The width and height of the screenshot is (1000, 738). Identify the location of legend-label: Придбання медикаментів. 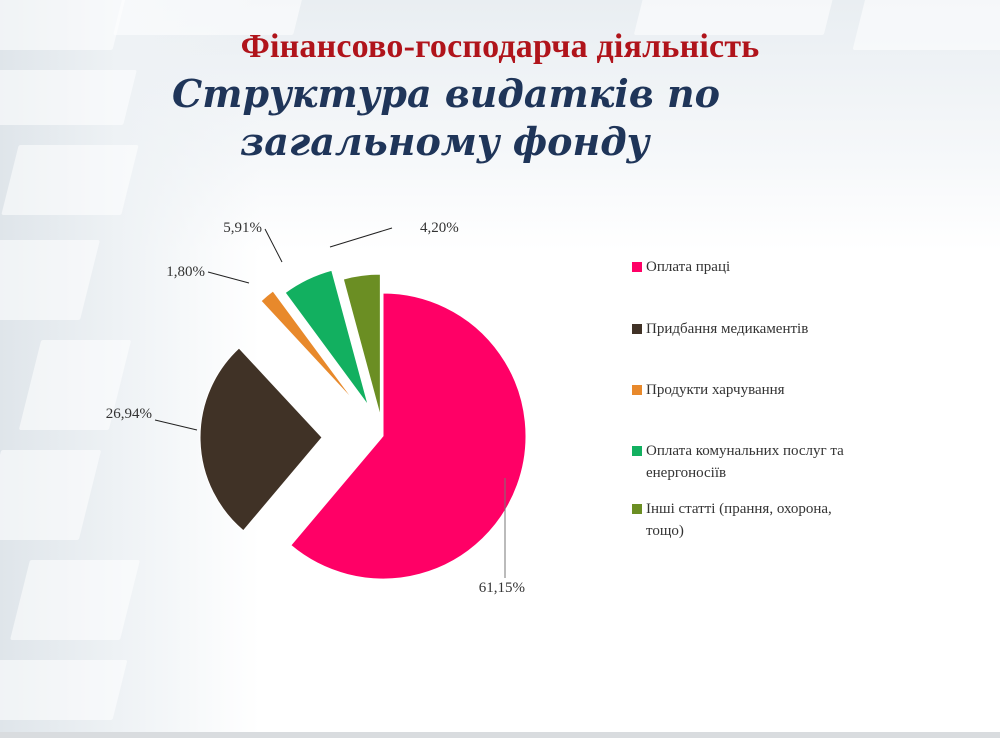
(727, 329).